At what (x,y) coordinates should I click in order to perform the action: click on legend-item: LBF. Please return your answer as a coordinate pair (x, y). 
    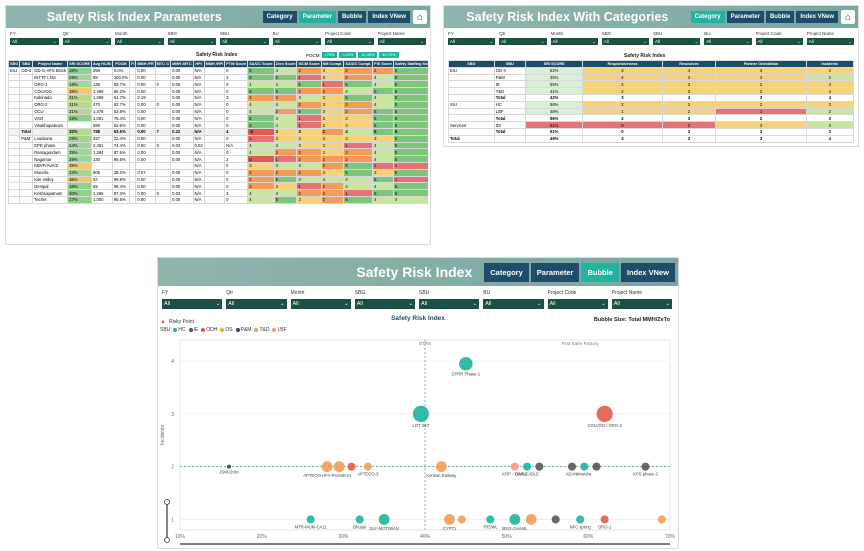
    Looking at the image, I should click on (279, 330).